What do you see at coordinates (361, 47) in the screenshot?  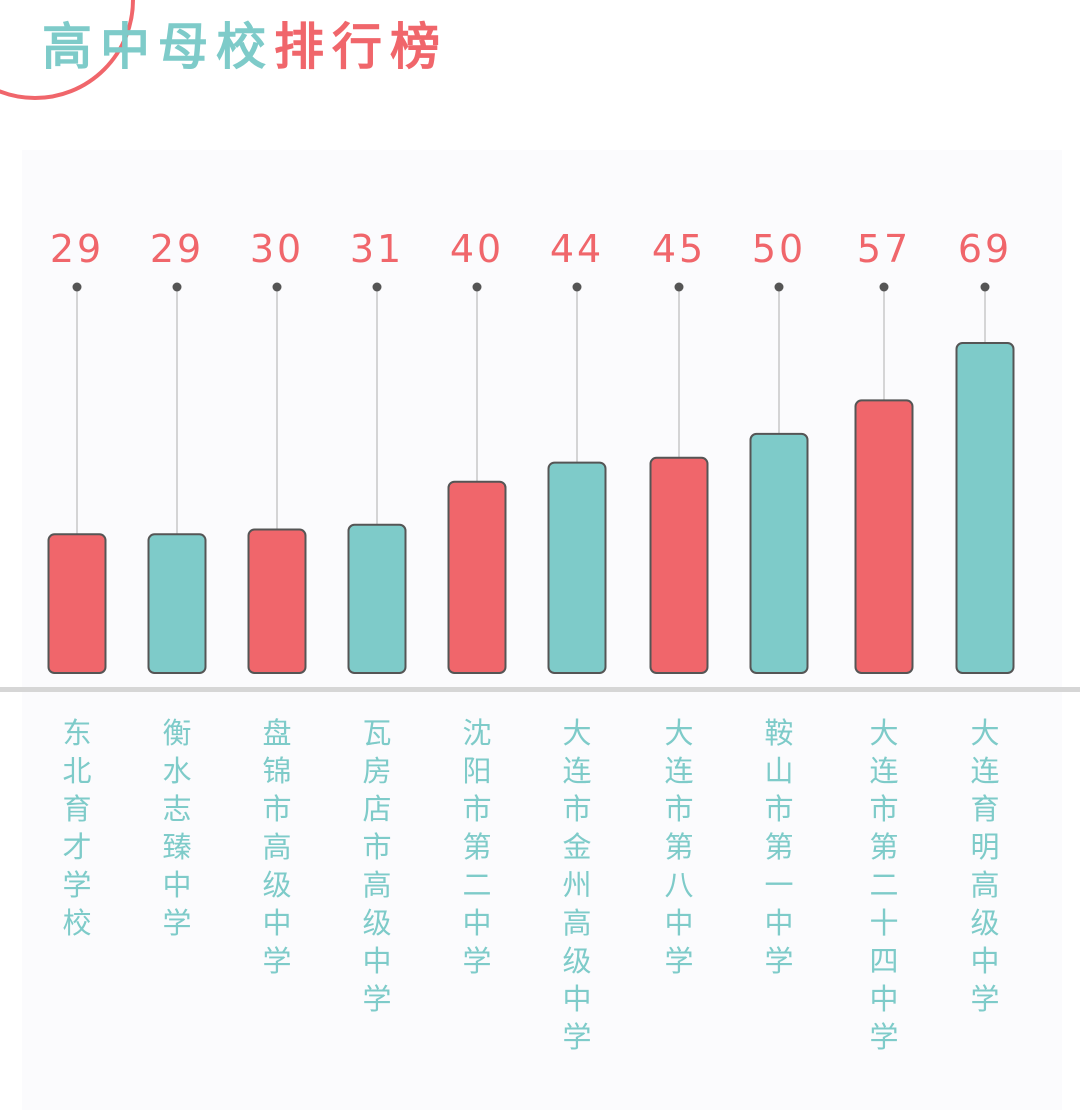 I see `chart-title-part2: 排行榜` at bounding box center [361, 47].